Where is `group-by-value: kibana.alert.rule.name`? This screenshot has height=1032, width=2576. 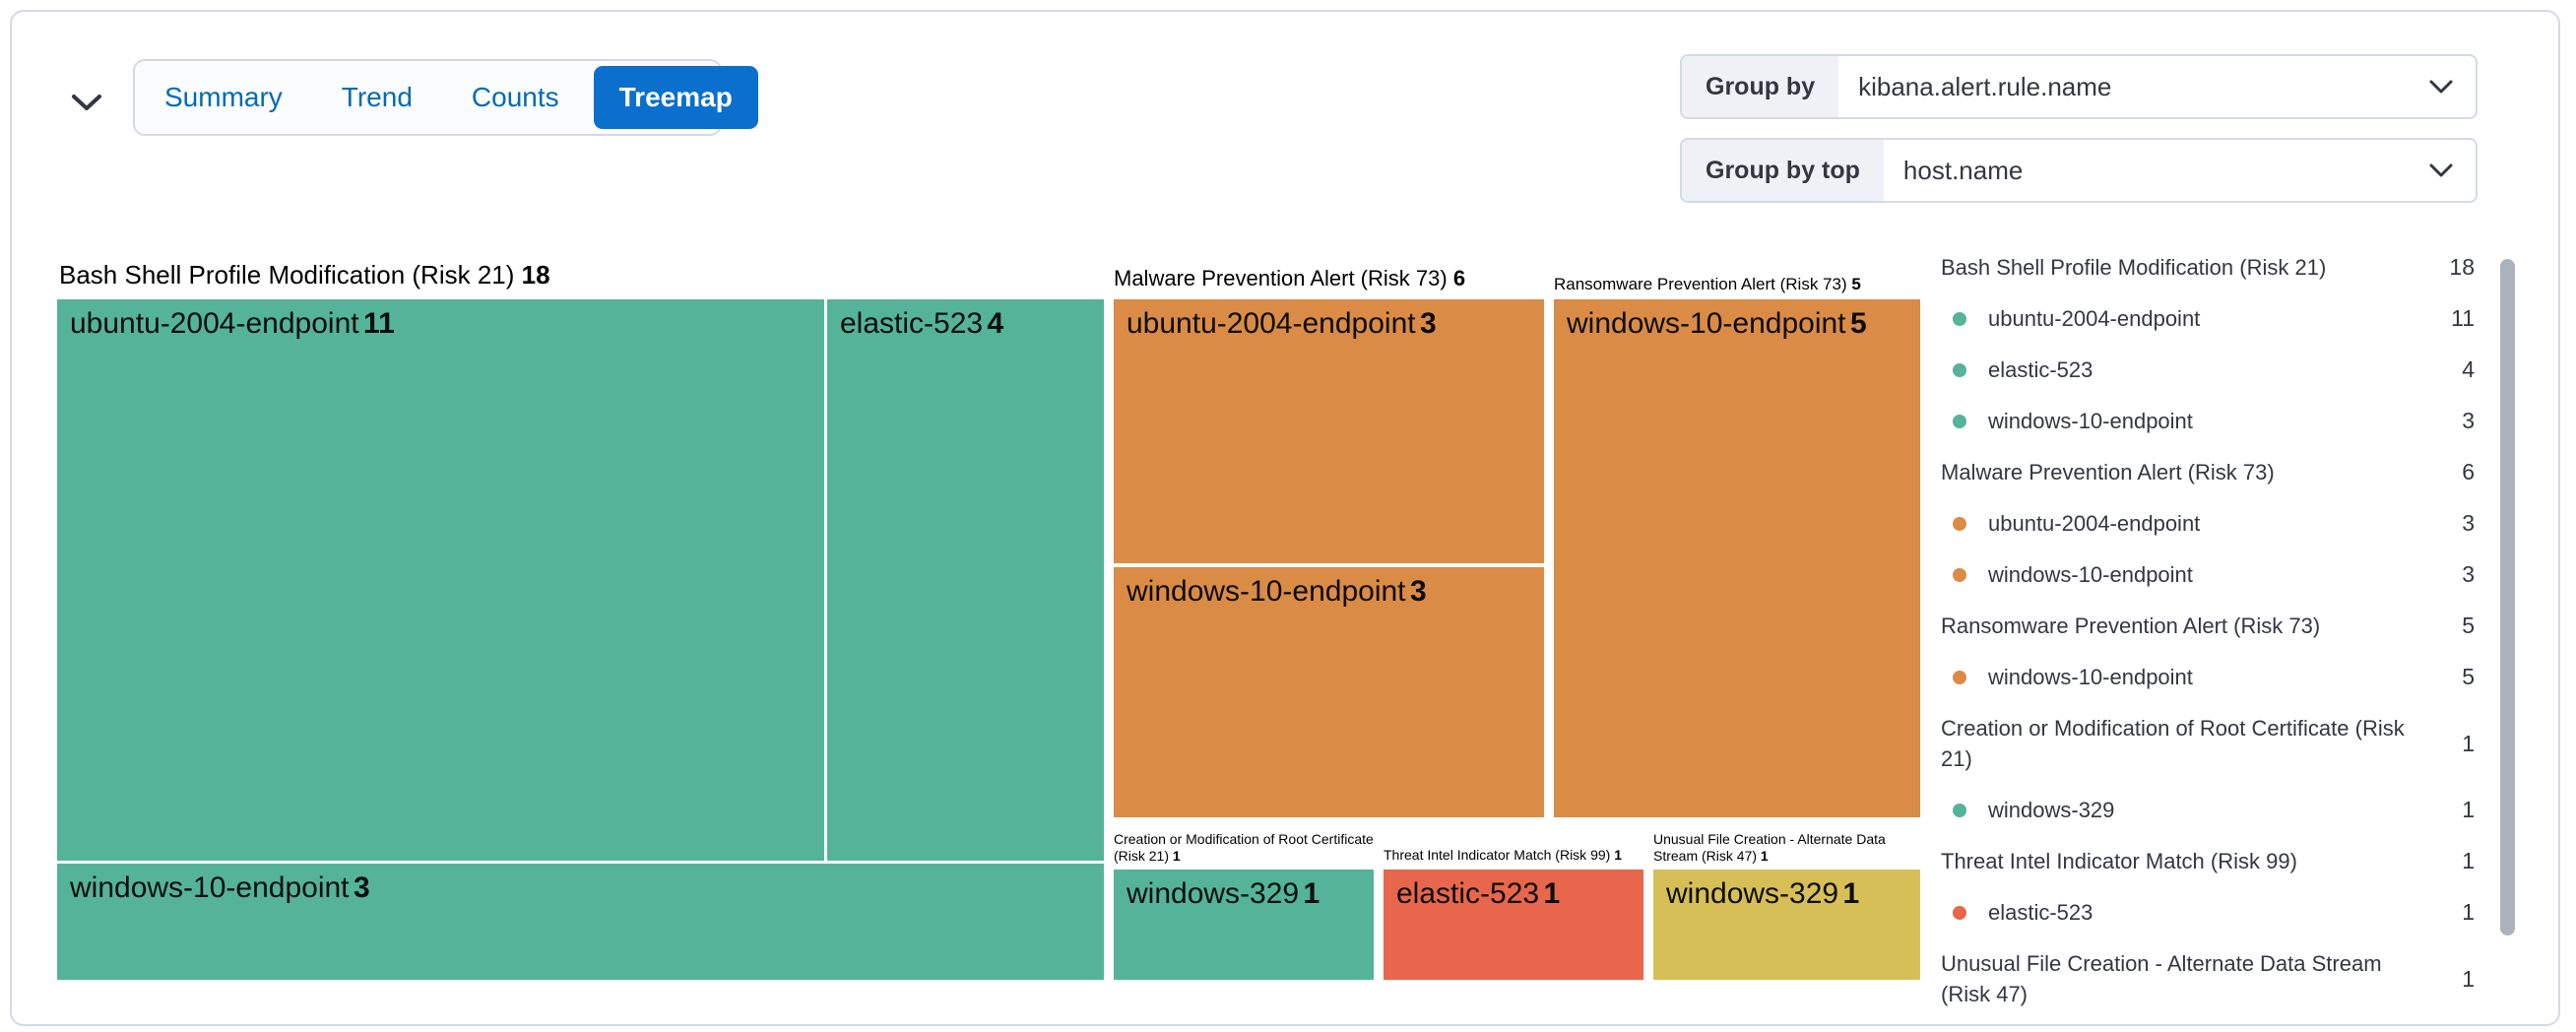
group-by-value: kibana.alert.rule.name is located at coordinates (1985, 86).